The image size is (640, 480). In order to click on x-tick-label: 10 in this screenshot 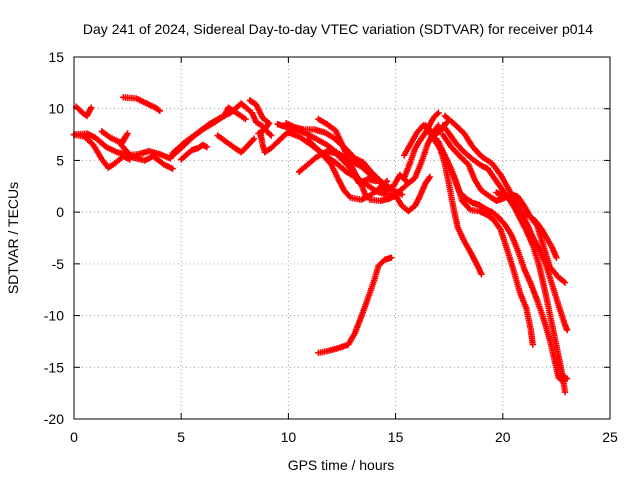, I will do `click(289, 437)`.